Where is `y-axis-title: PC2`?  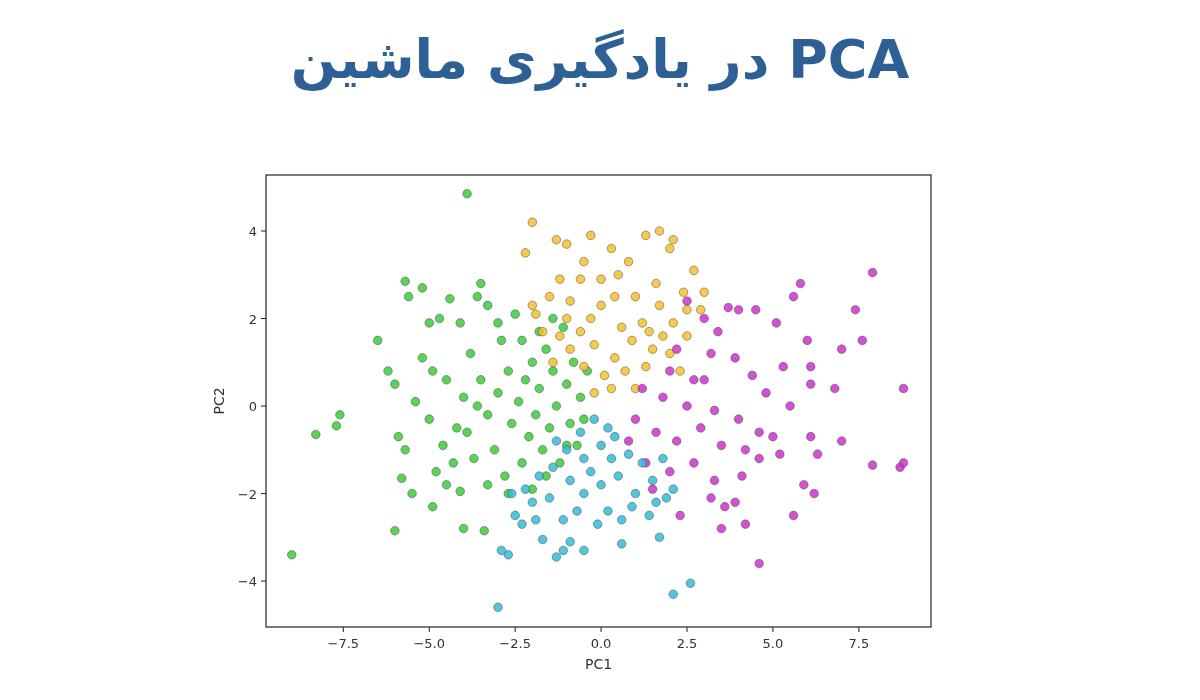 y-axis-title: PC2 is located at coordinates (219, 401).